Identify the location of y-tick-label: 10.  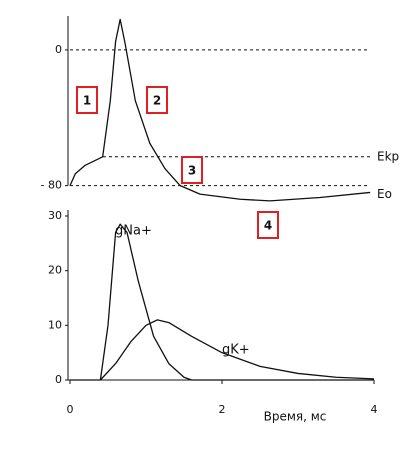
(55, 324).